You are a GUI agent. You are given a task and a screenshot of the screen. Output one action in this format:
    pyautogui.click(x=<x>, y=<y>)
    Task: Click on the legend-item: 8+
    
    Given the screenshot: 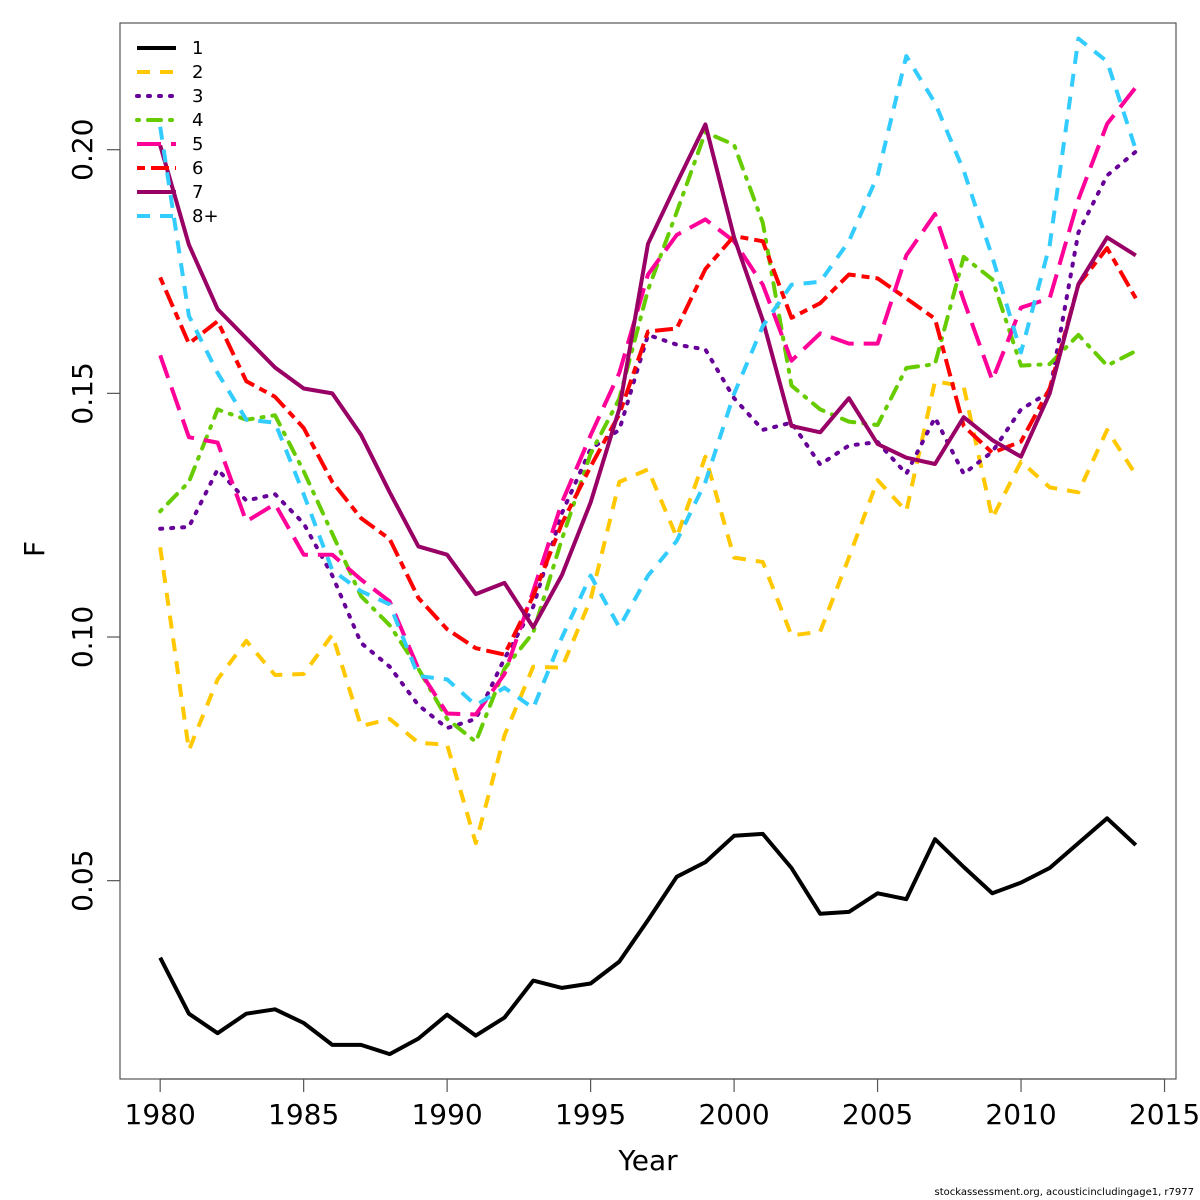 What is the action you would take?
    pyautogui.click(x=178, y=216)
    